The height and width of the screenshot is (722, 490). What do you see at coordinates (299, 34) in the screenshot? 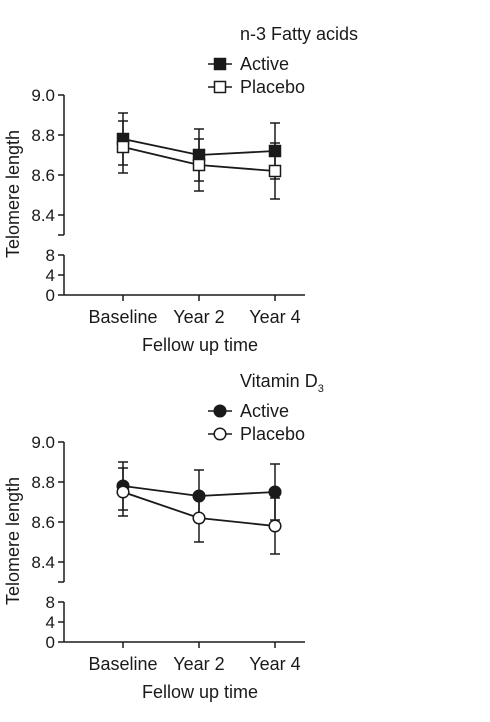
I see `chart-title: n-3 Fatty acids` at bounding box center [299, 34].